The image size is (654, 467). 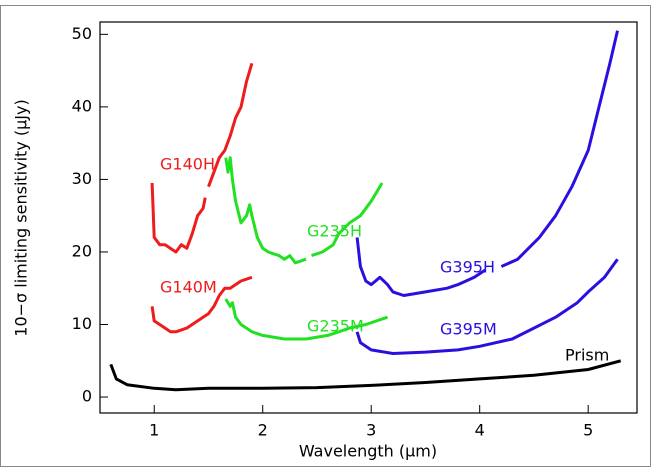 What do you see at coordinates (21, 217) in the screenshot?
I see `y-axis-label: 10−σ limiting sensitivity (μJy)` at bounding box center [21, 217].